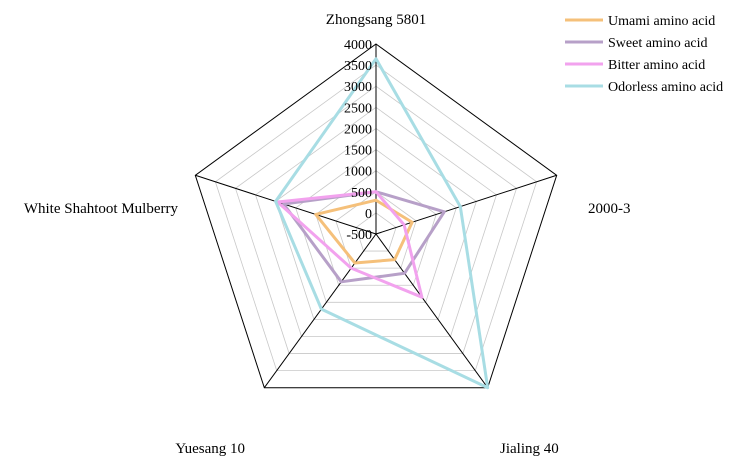 Image resolution: width=750 pixels, height=465 pixels. Describe the element at coordinates (529, 449) in the screenshot. I see `category-label: Jialing 40` at that location.